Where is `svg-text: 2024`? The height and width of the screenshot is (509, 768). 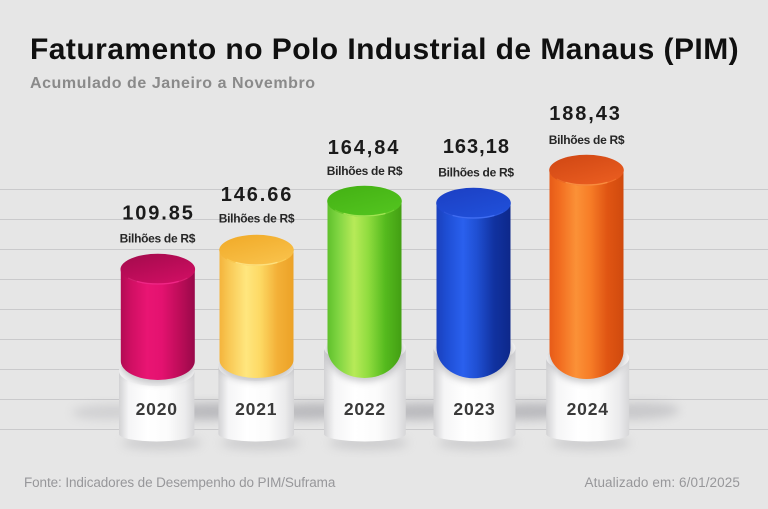 svg-text: 2024 is located at coordinates (588, 409).